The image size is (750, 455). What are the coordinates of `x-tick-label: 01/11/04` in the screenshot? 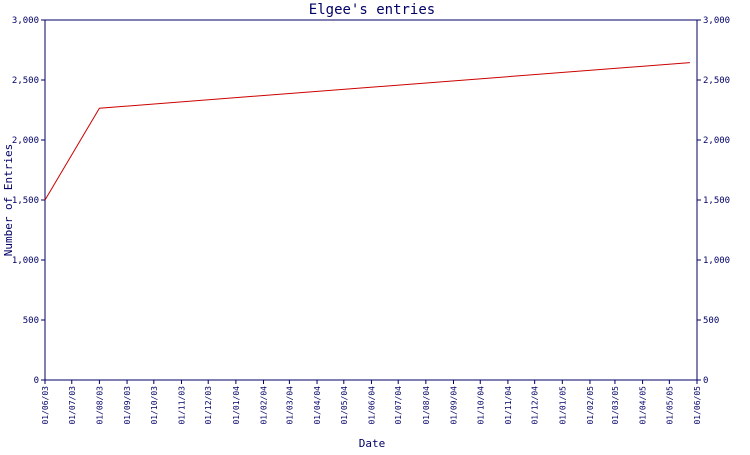 It's located at (508, 405).